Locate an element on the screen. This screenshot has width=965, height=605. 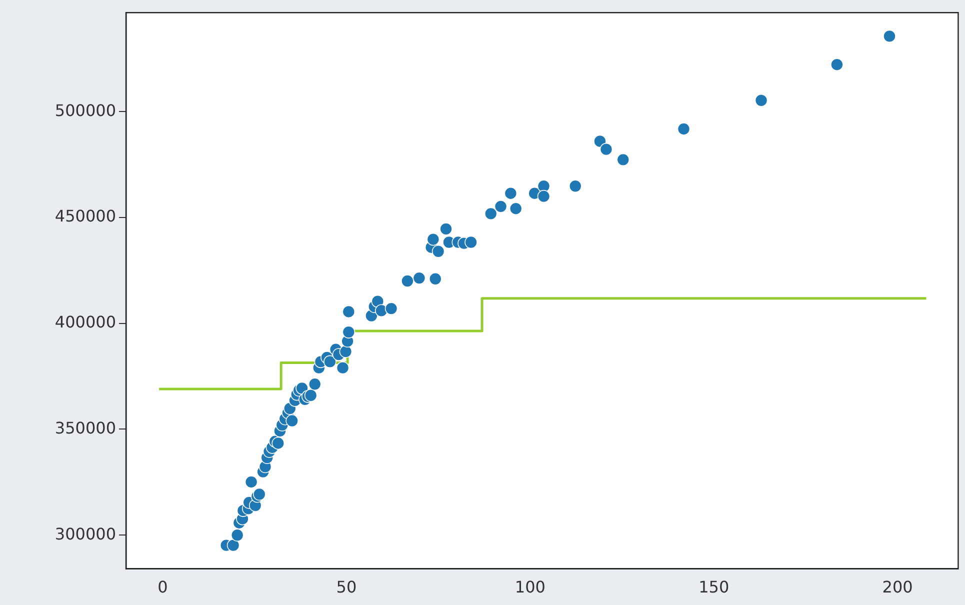
x-tick-label: 200 is located at coordinates (897, 587).